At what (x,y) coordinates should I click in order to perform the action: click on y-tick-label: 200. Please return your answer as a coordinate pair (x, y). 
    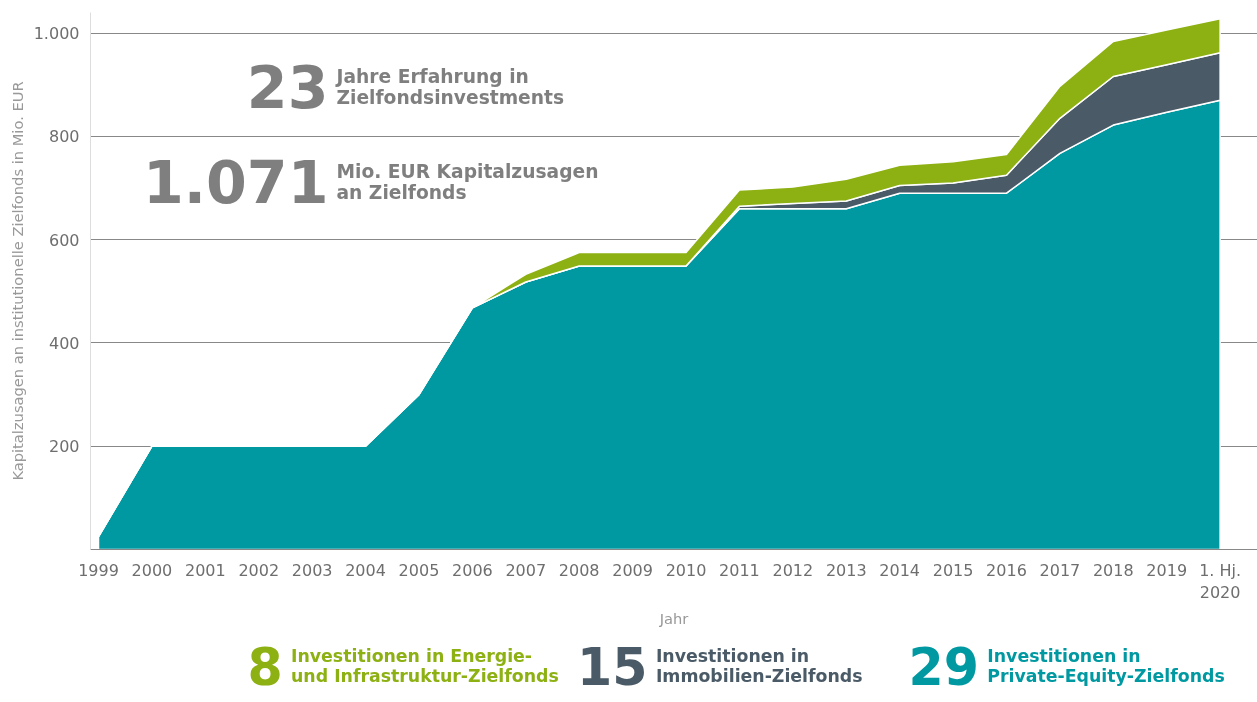
    Looking at the image, I should click on (64, 447).